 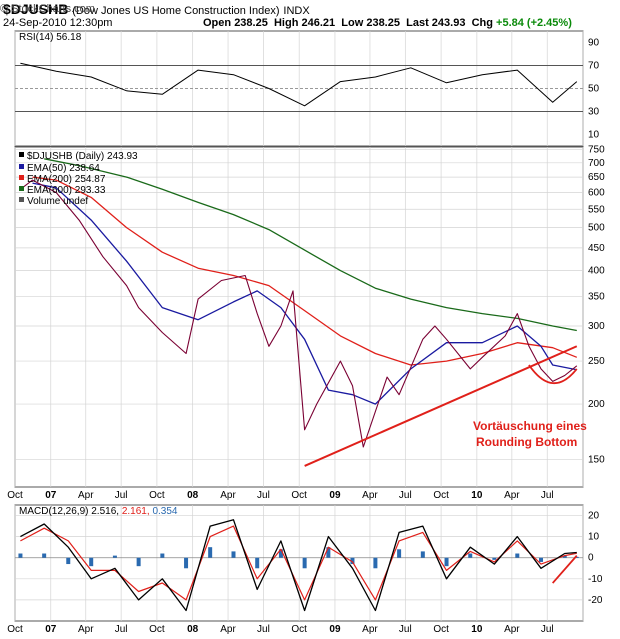 I want to click on legend-ema50-swatch, so click(x=21, y=166).